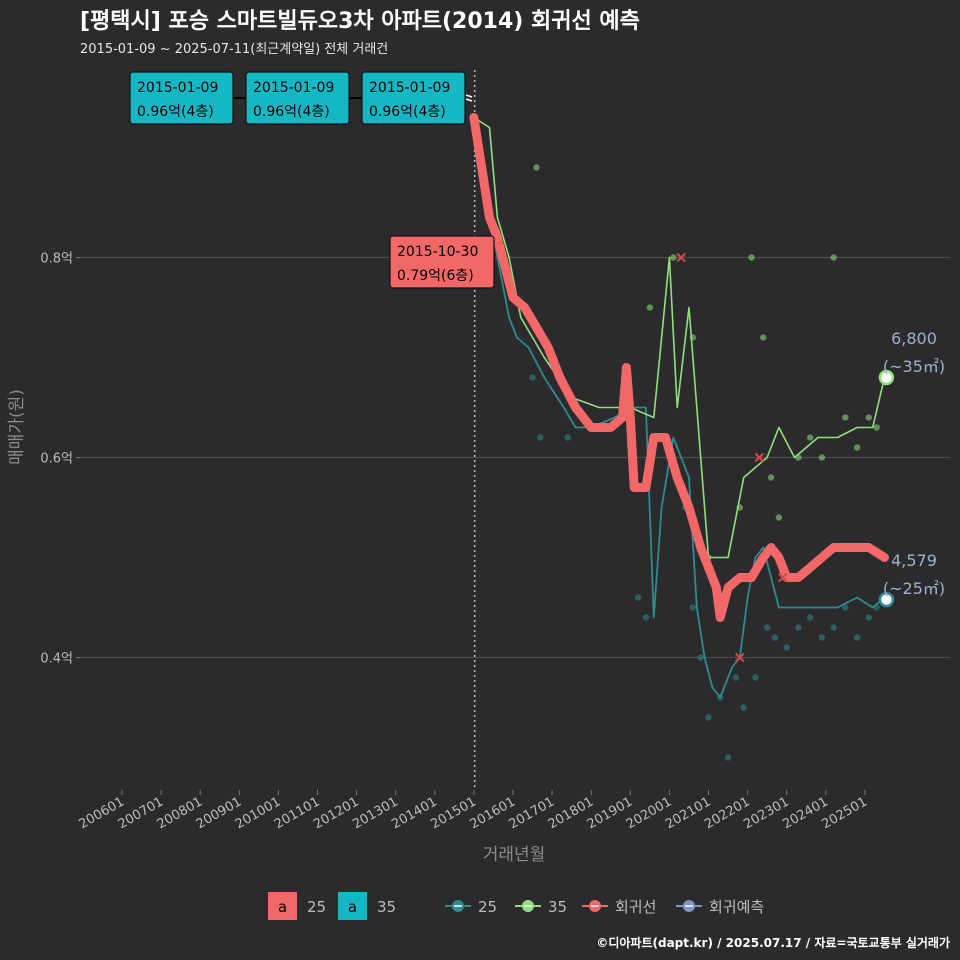 This screenshot has width=960, height=960. I want to click on legend-box-label: 35, so click(386, 907).